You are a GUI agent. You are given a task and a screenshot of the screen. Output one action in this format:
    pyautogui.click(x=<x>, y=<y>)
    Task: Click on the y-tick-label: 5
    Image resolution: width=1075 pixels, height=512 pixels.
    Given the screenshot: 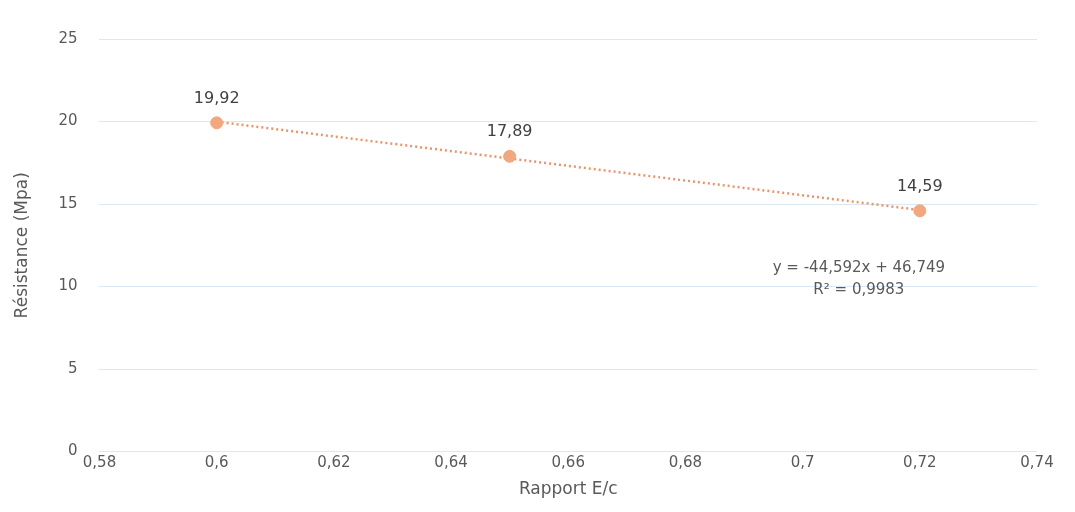 What is the action you would take?
    pyautogui.click(x=72, y=367)
    